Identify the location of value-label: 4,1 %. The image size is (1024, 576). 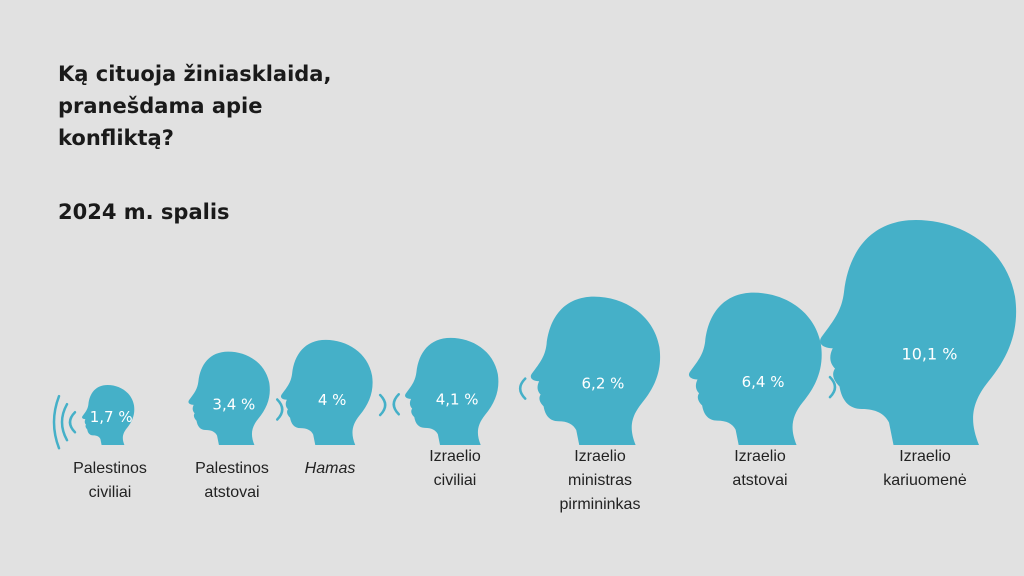
(457, 399).